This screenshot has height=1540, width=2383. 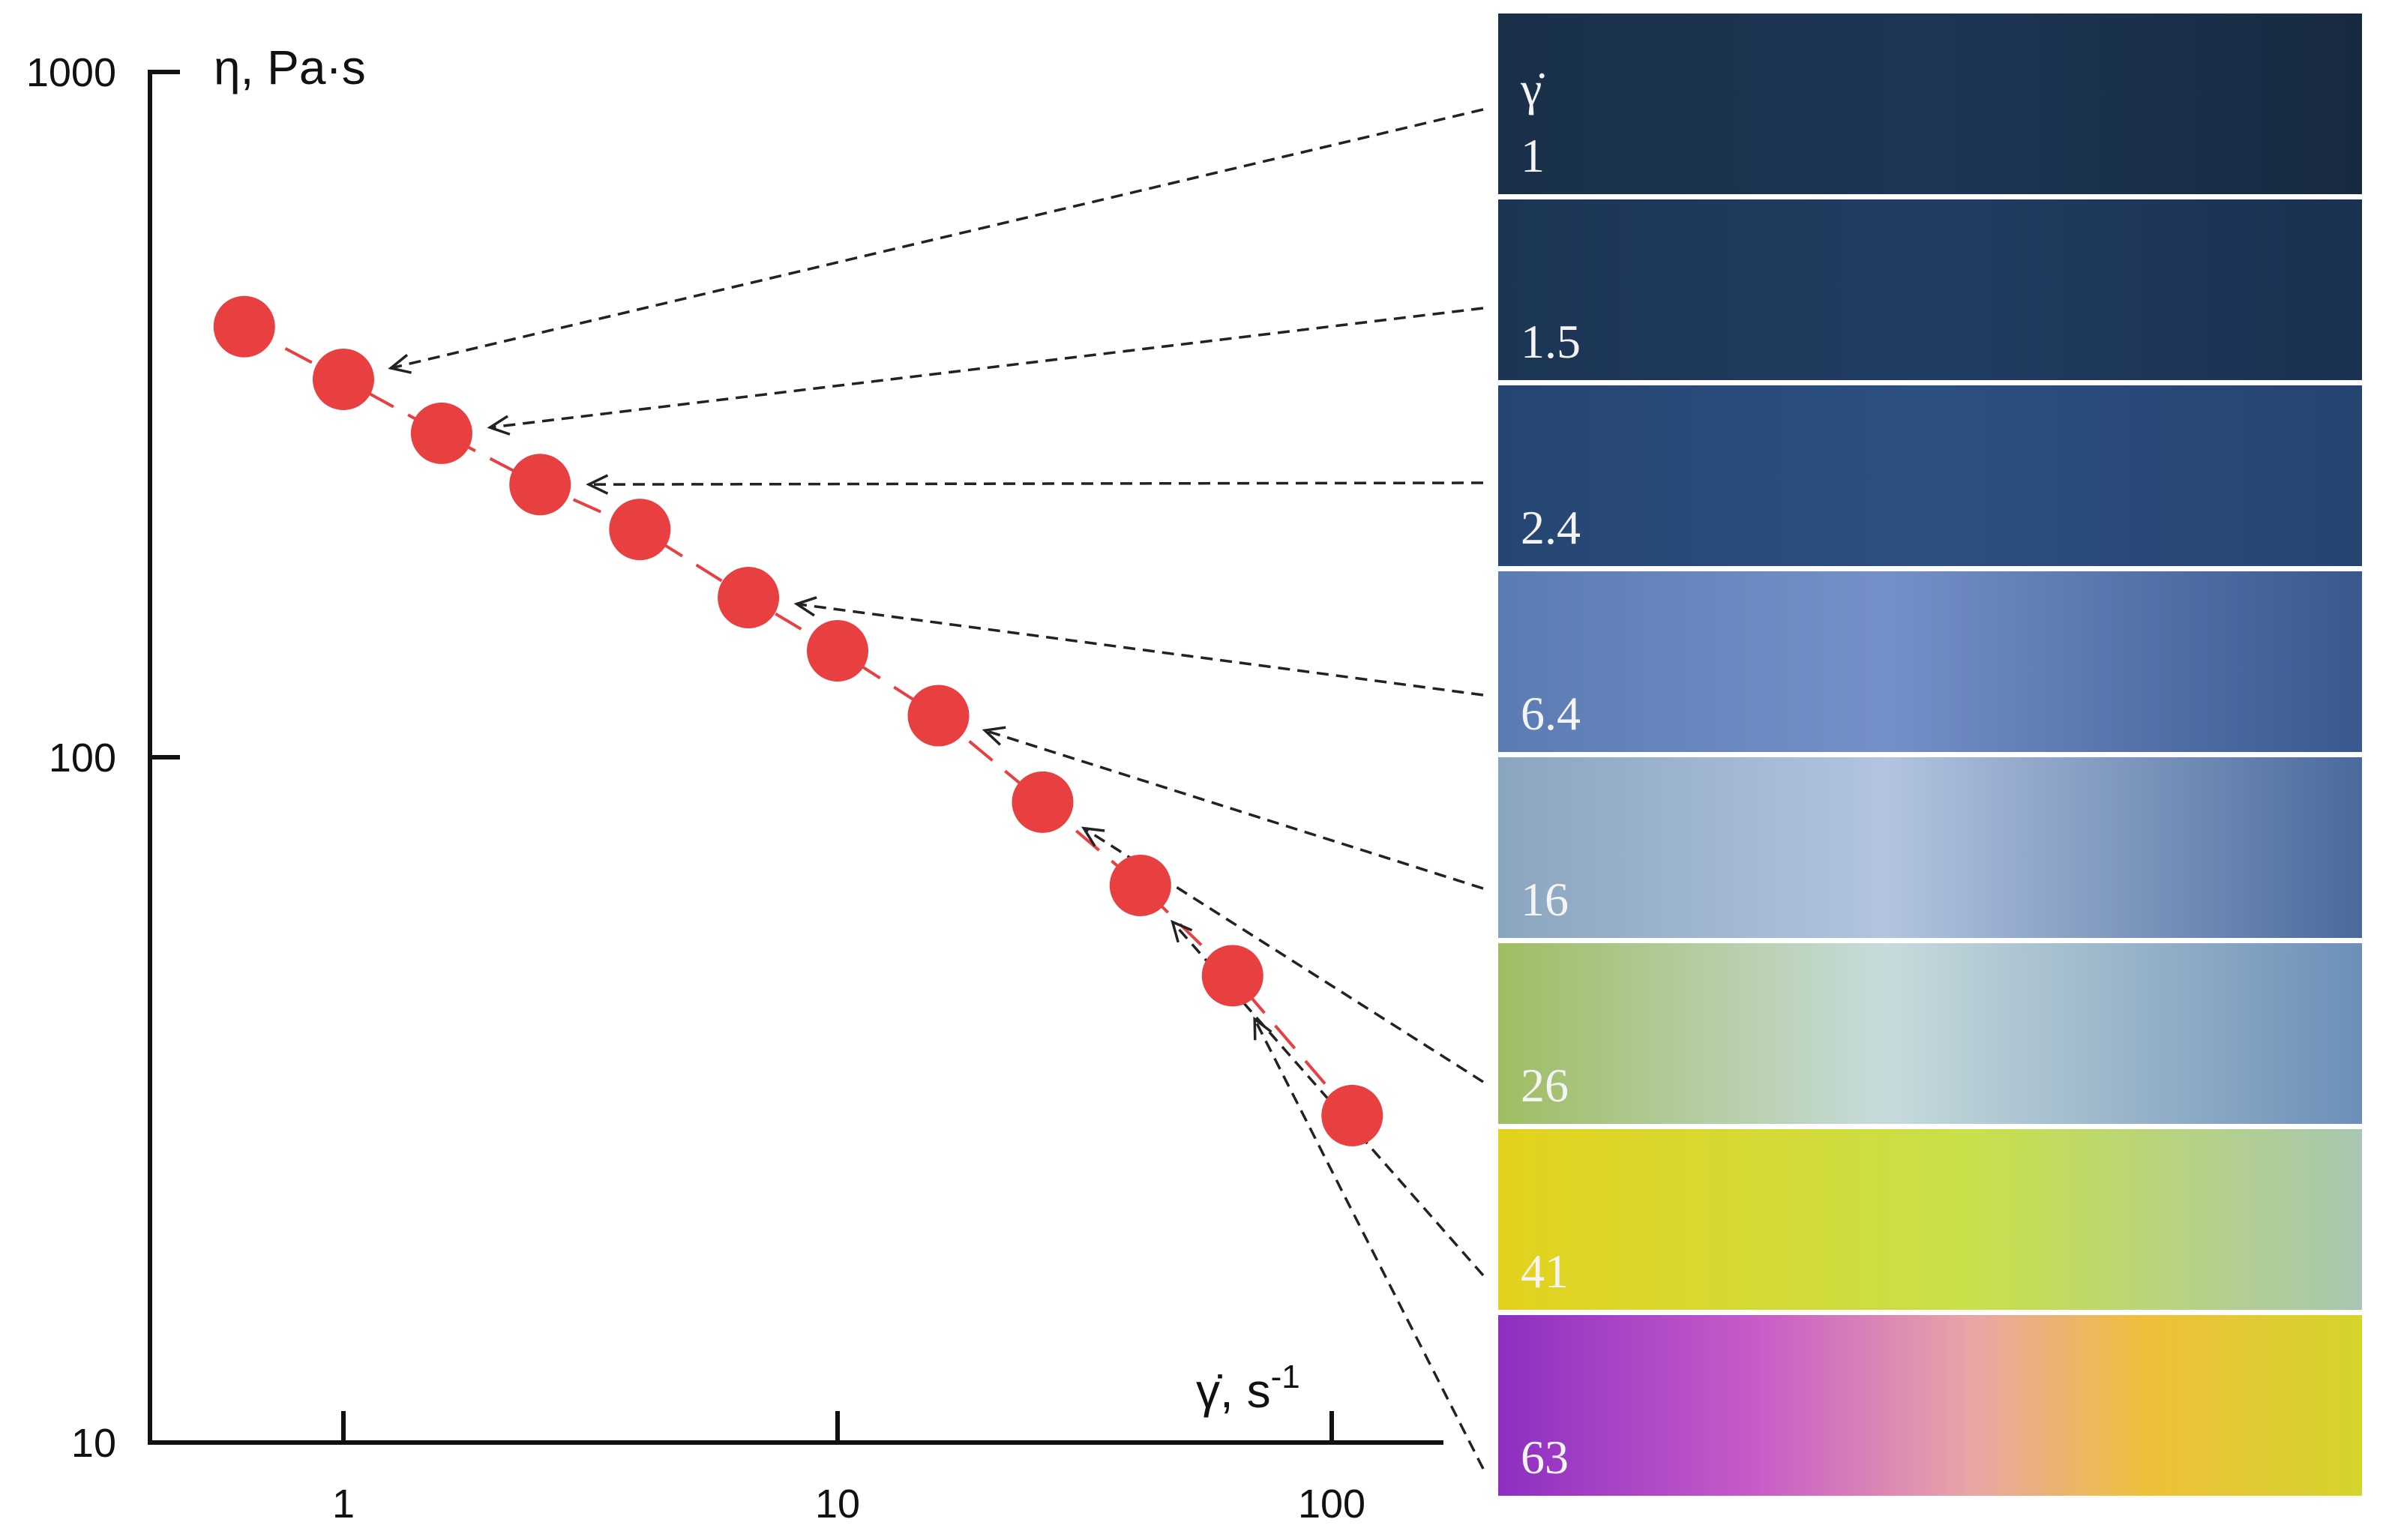 I want to click on x-tick-label: 10, so click(x=838, y=1504).